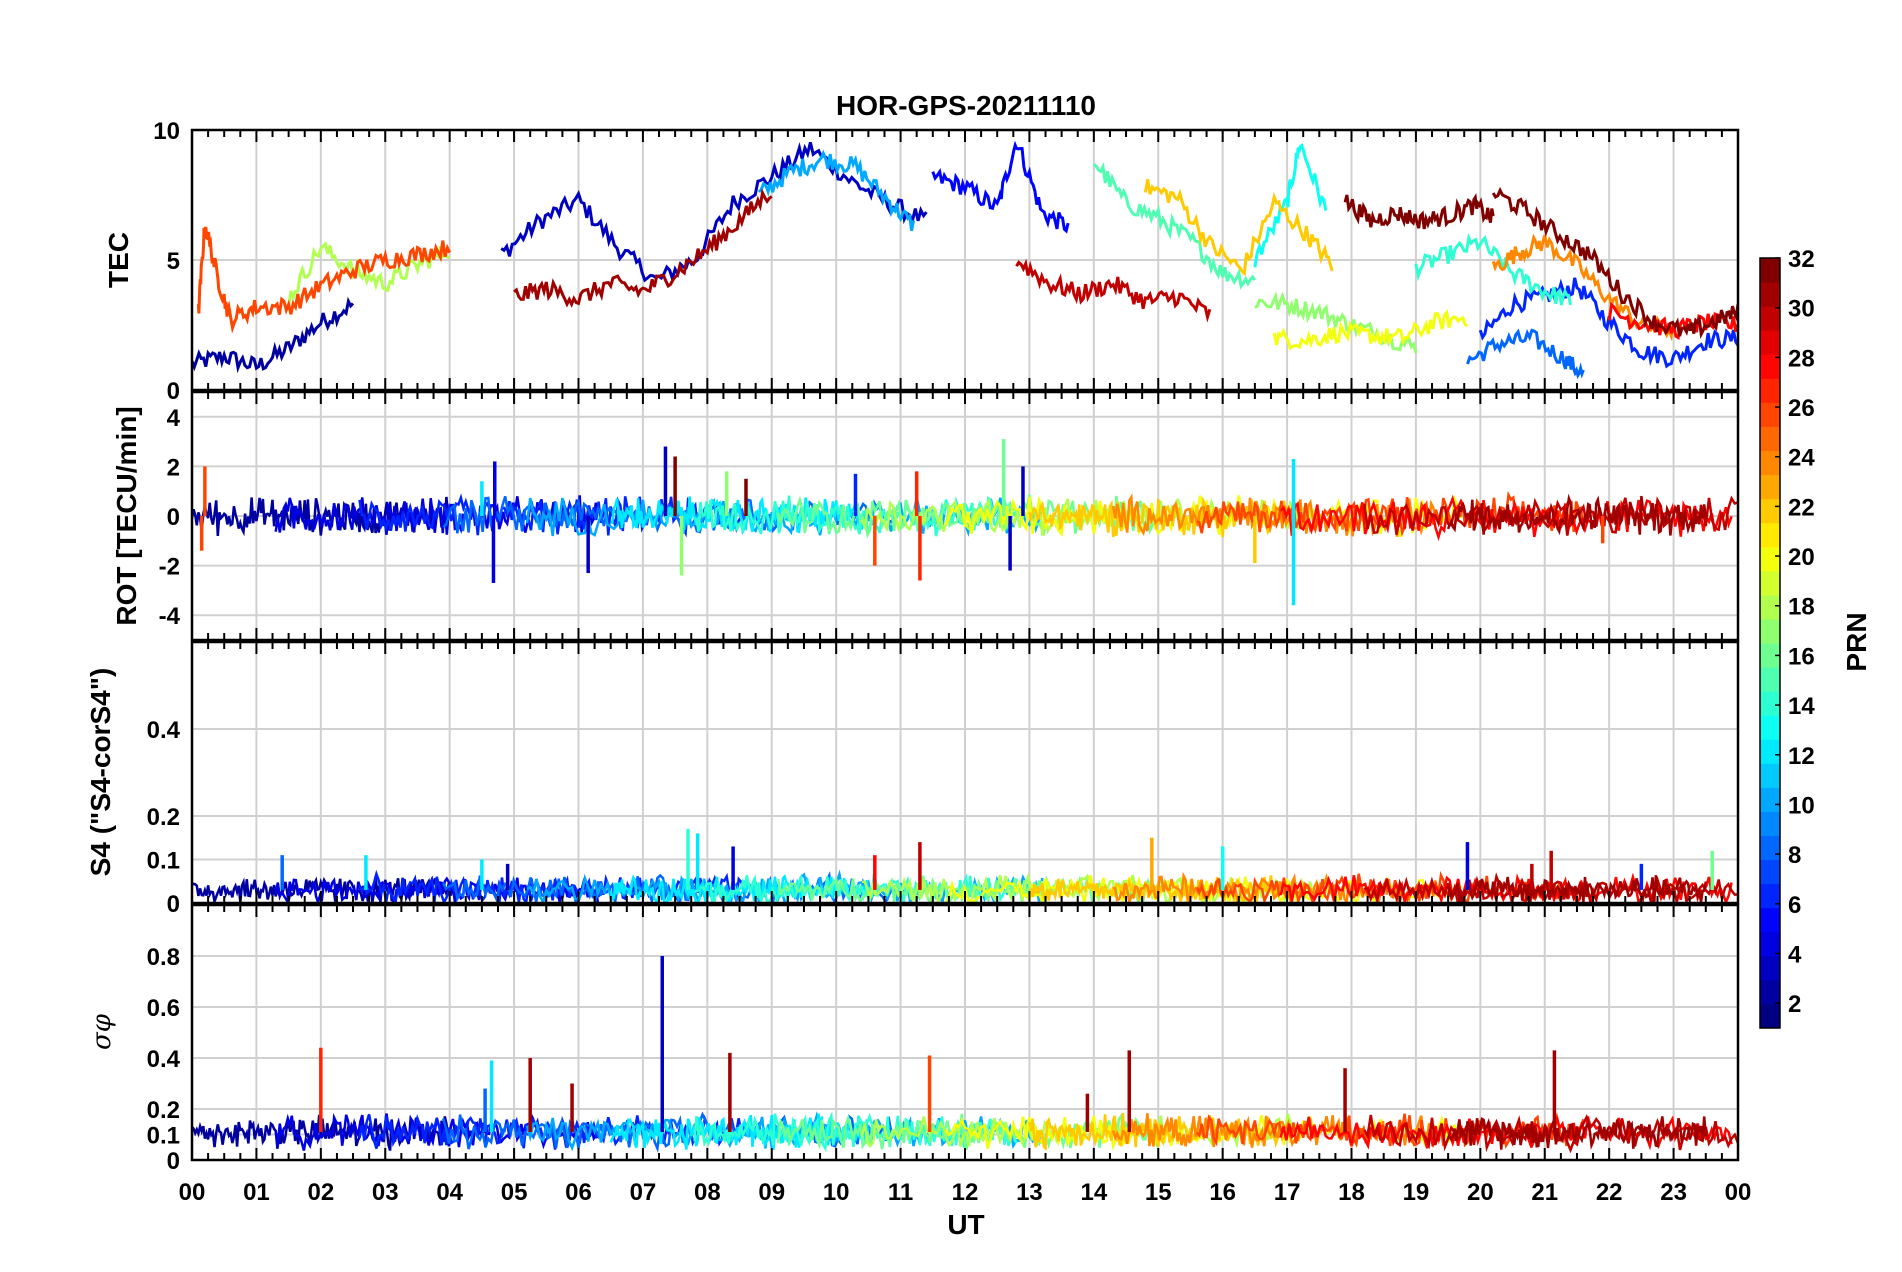 The image size is (1902, 1272). Describe the element at coordinates (578, 1192) in the screenshot. I see `x-tick-label: 06` at that location.